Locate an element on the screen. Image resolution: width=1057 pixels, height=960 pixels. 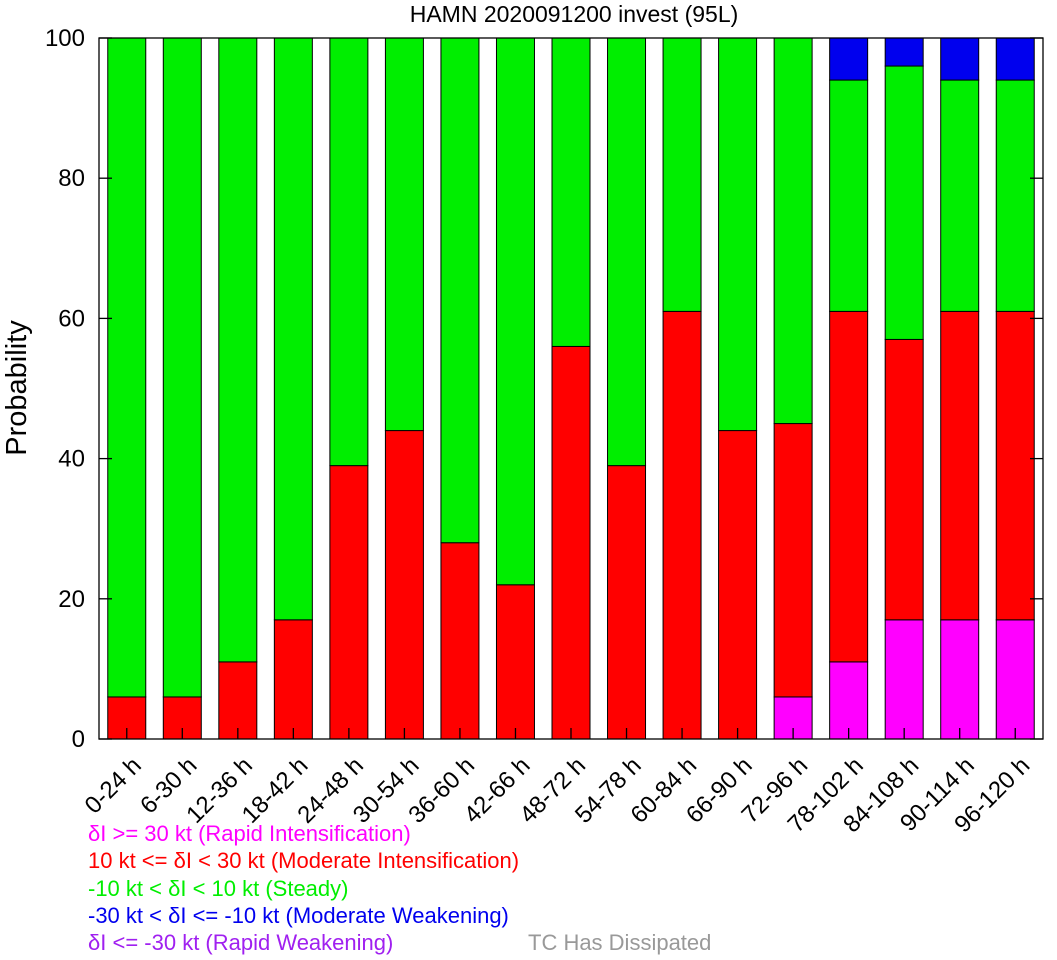
legend-steady: -10 kt < δI < 10 kt (Steady) is located at coordinates (218, 888).